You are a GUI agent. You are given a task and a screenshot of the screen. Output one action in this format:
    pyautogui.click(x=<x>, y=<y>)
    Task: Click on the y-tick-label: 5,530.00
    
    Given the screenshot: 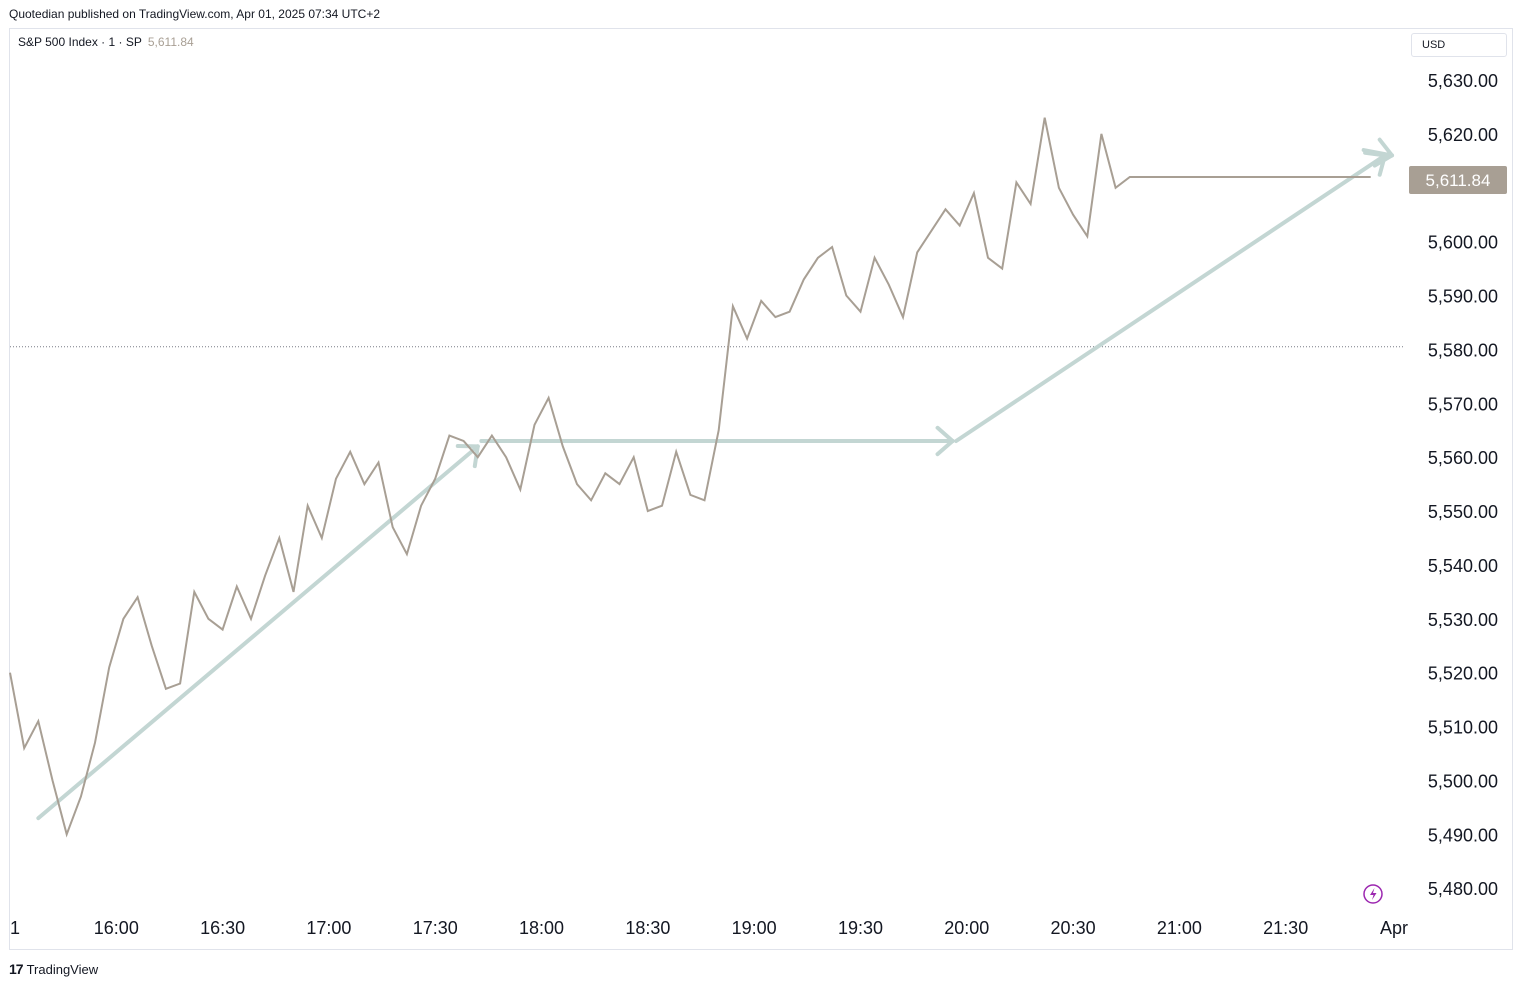 What is the action you would take?
    pyautogui.click(x=1463, y=620)
    